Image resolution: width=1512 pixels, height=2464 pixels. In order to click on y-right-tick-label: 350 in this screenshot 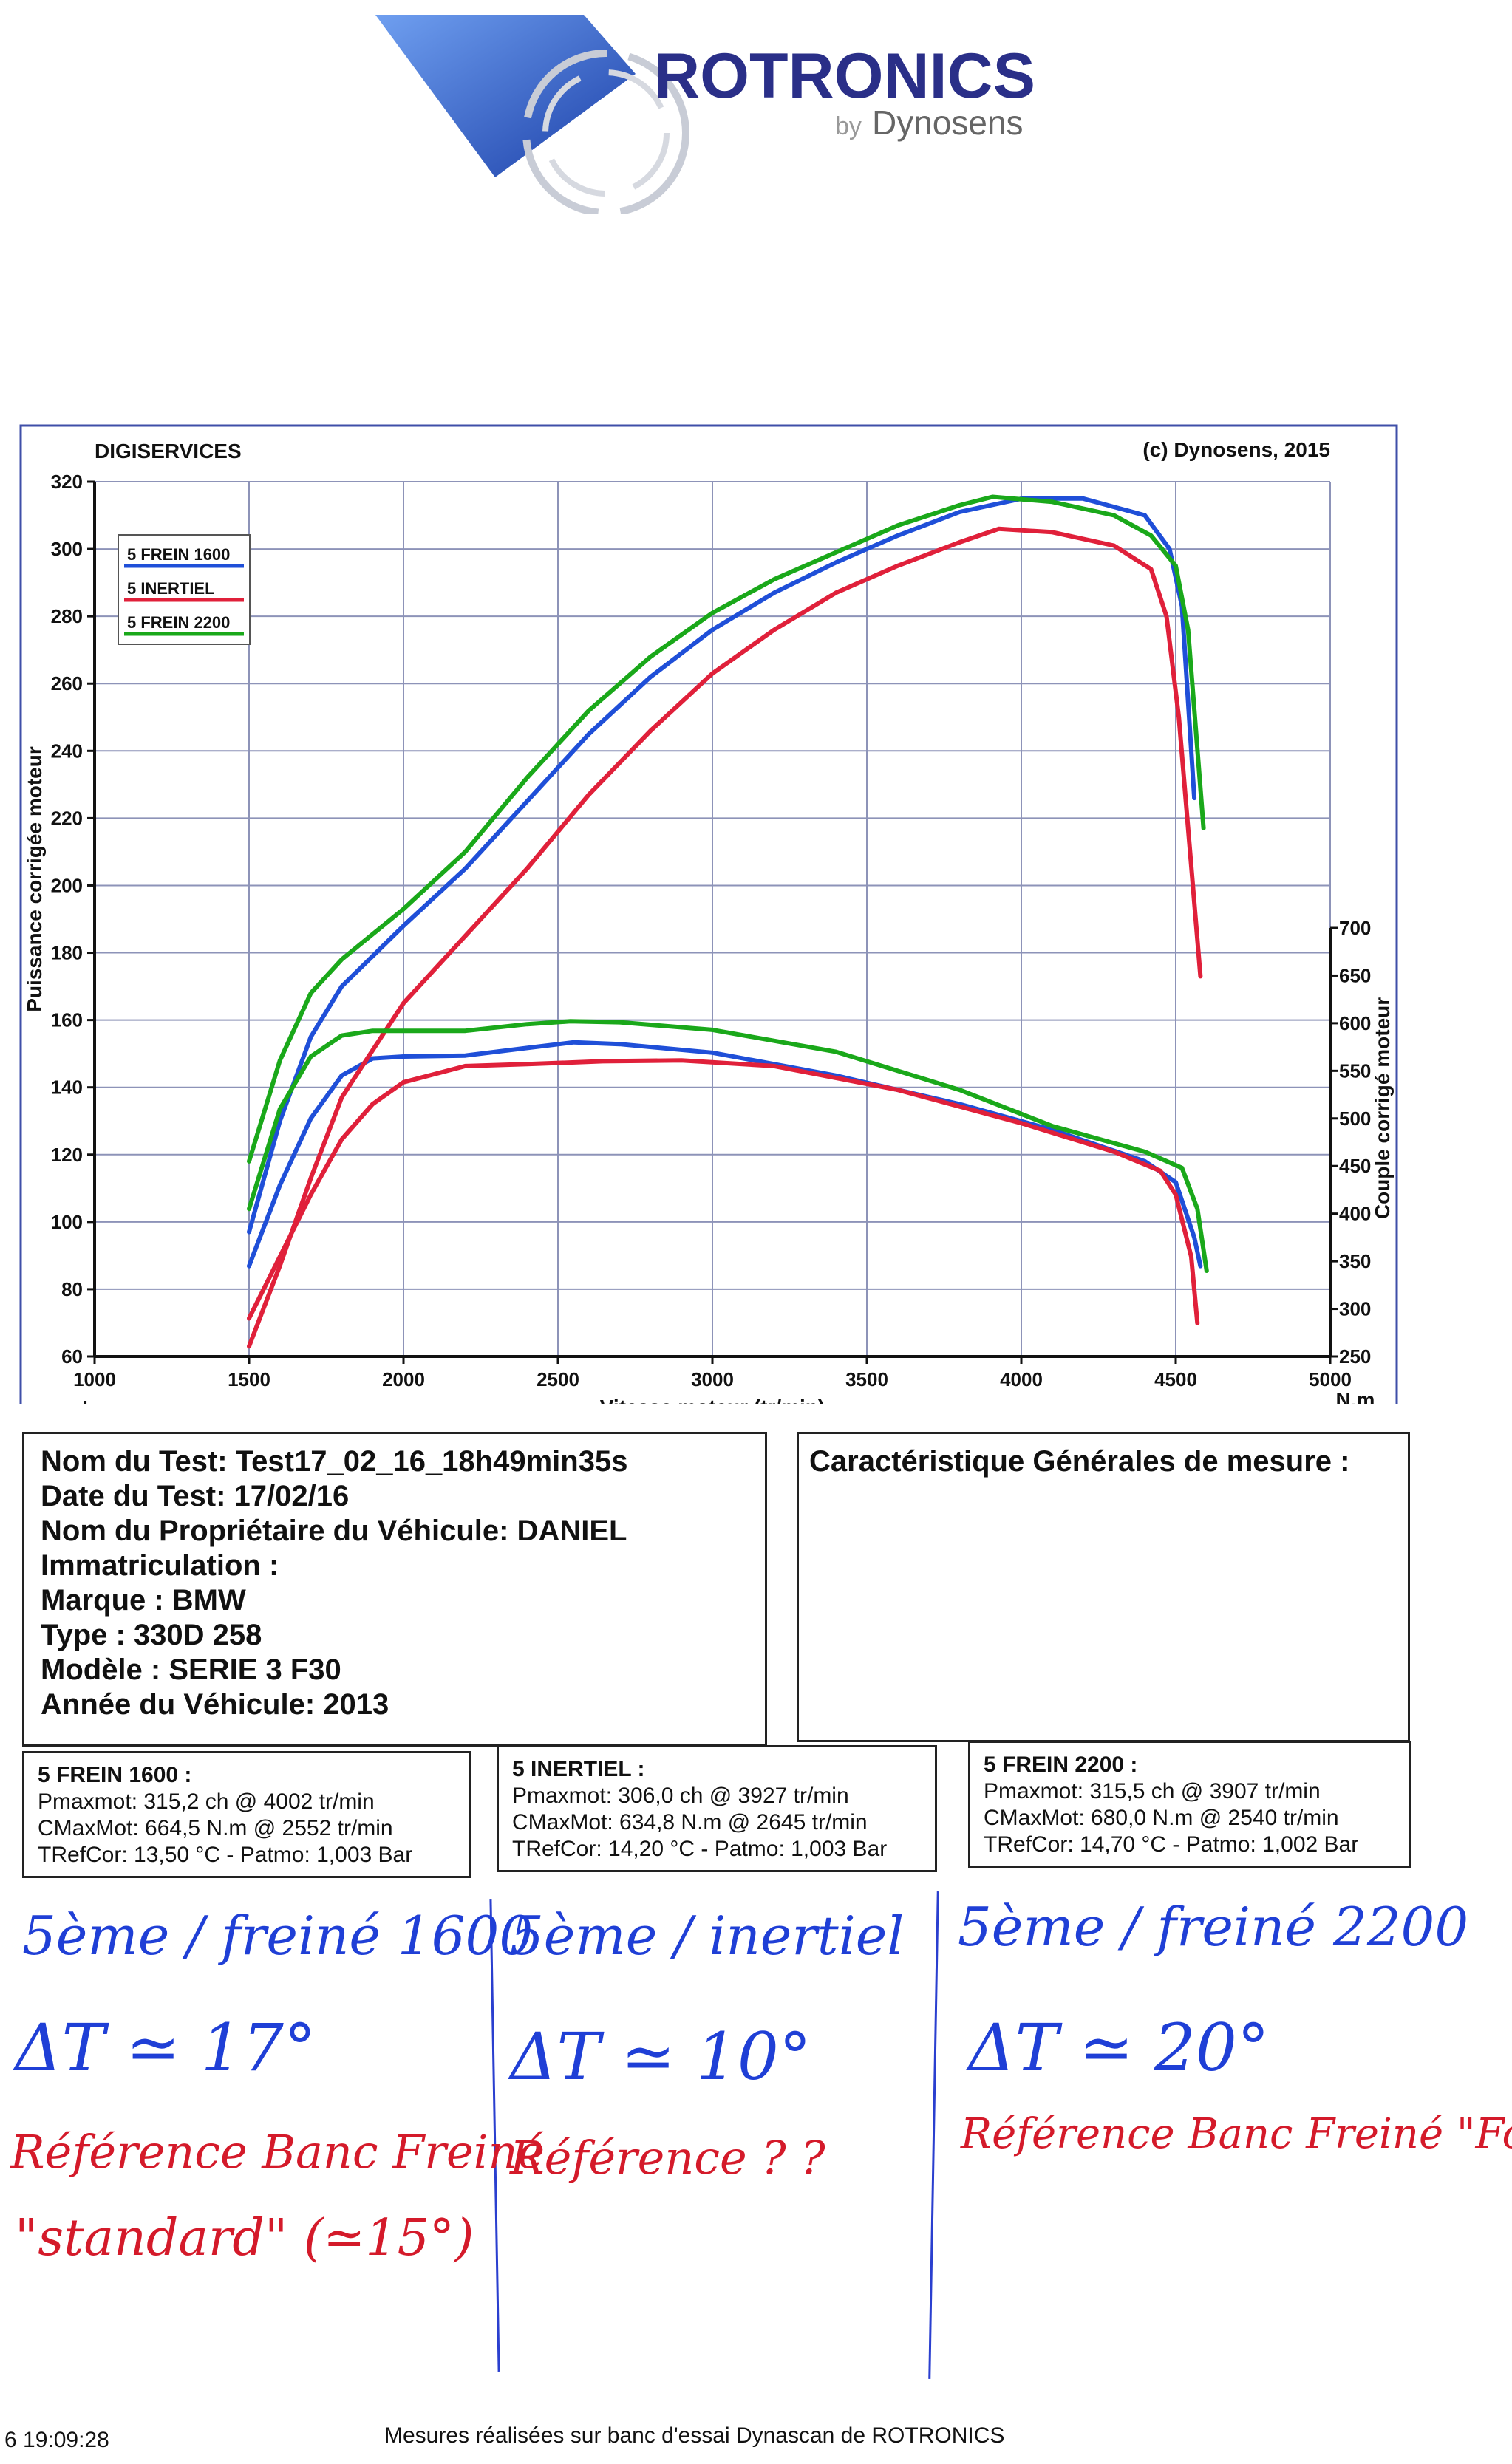, I will do `click(1355, 1261)`.